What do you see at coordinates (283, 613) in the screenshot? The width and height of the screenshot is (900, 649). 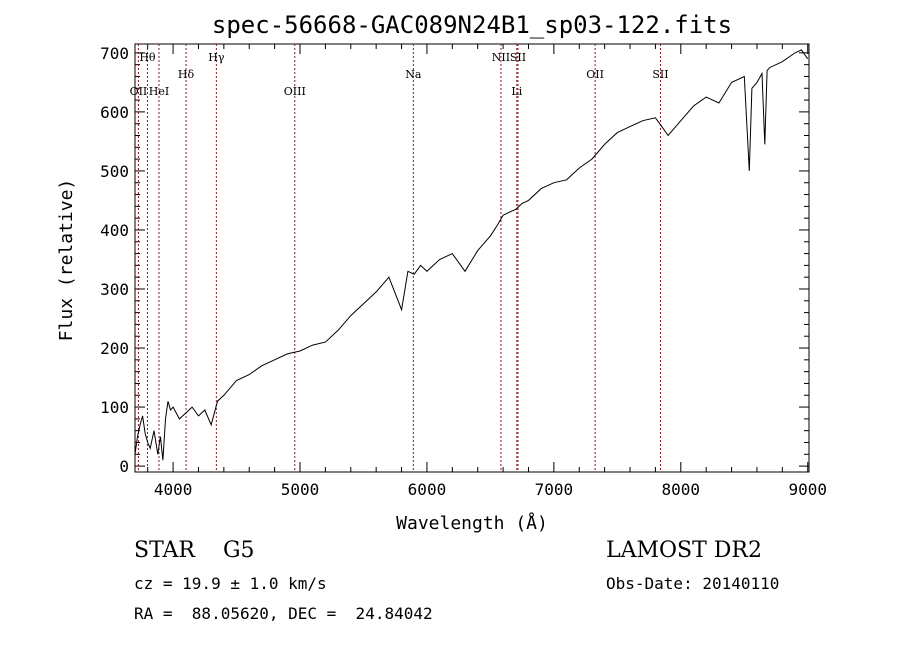 I see `coordinates: RA = 88.05620, DEC = 24.84042` at bounding box center [283, 613].